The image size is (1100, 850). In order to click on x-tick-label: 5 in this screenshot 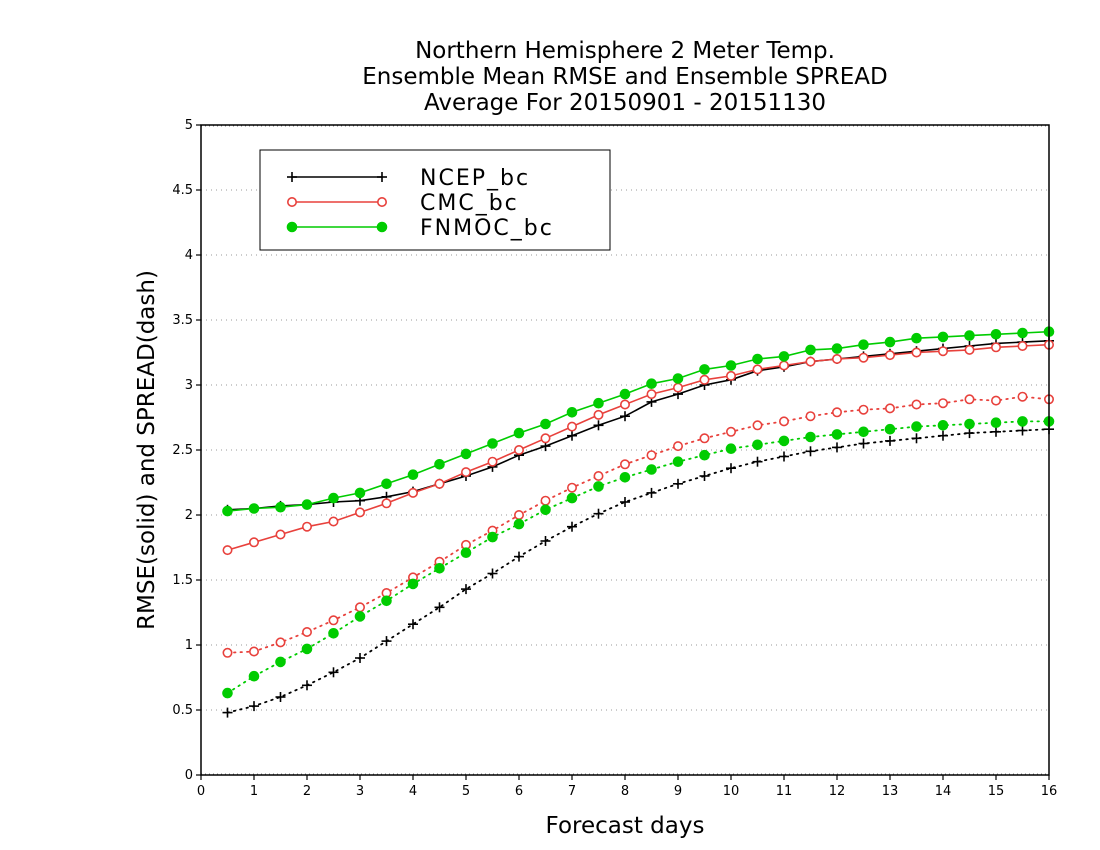, I will do `click(466, 791)`.